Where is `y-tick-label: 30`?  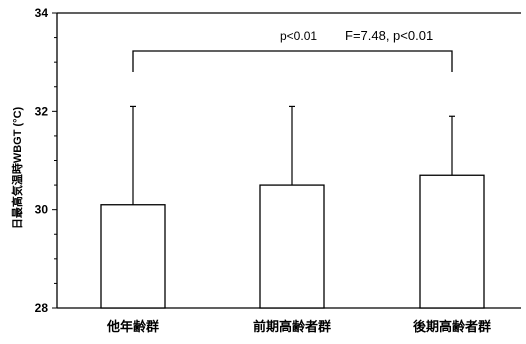
y-tick-label: 30 is located at coordinates (42, 210).